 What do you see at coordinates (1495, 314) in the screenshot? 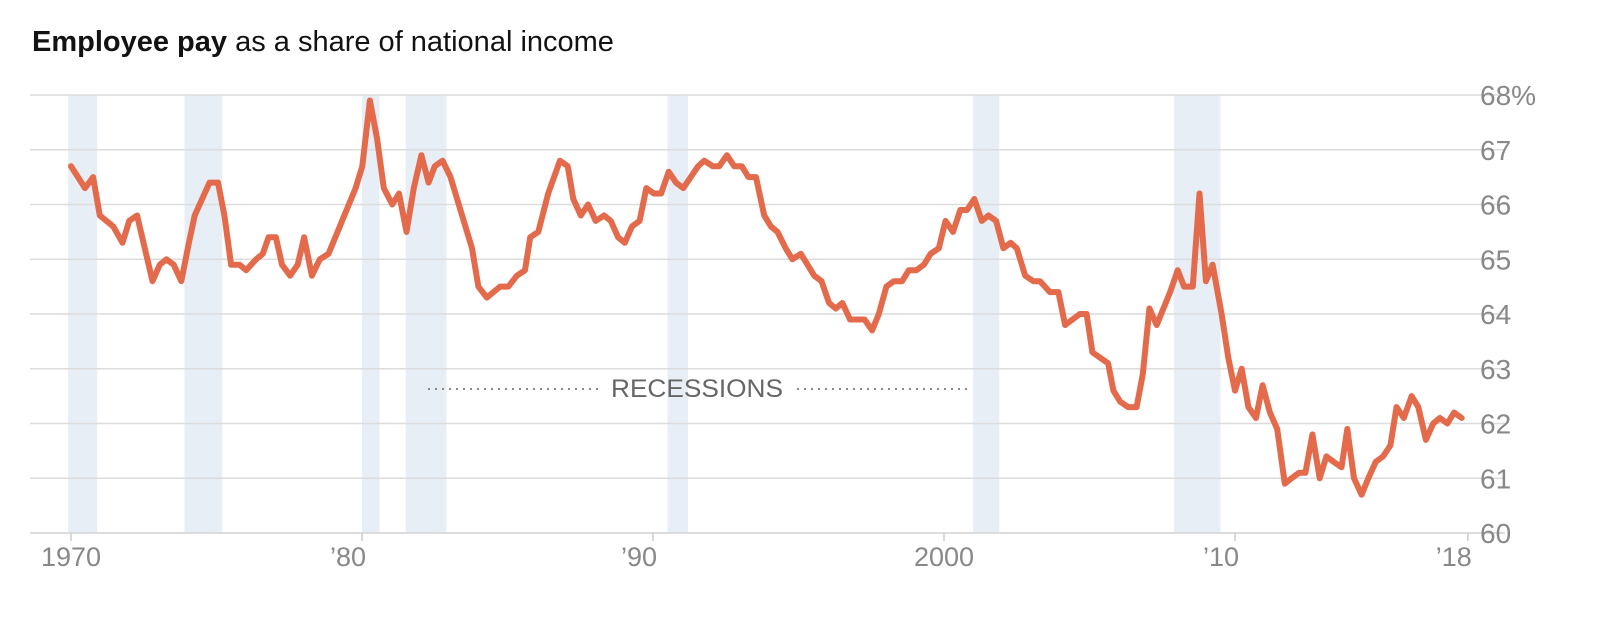
I see `y-tick-label: 64` at bounding box center [1495, 314].